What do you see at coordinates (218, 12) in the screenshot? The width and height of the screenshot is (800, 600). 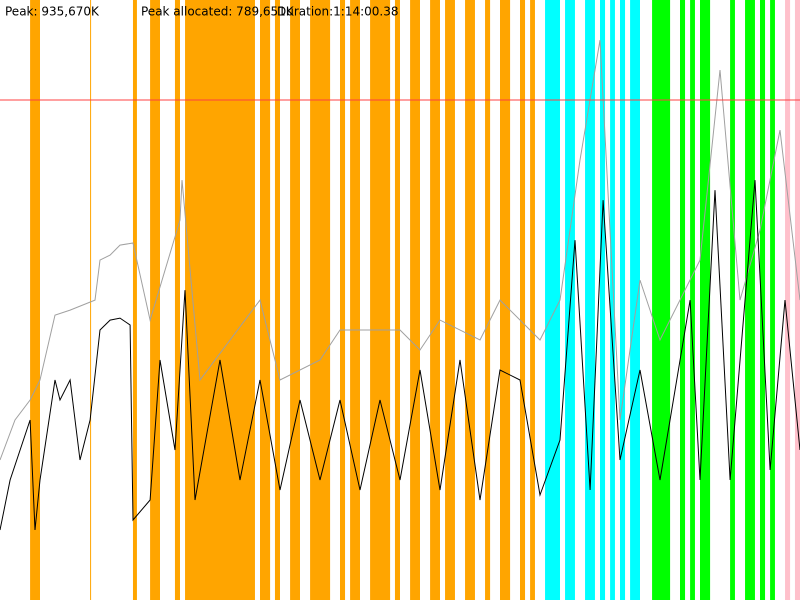 I see `peak-allocated-text: Peak allocated: 789,651K` at bounding box center [218, 12].